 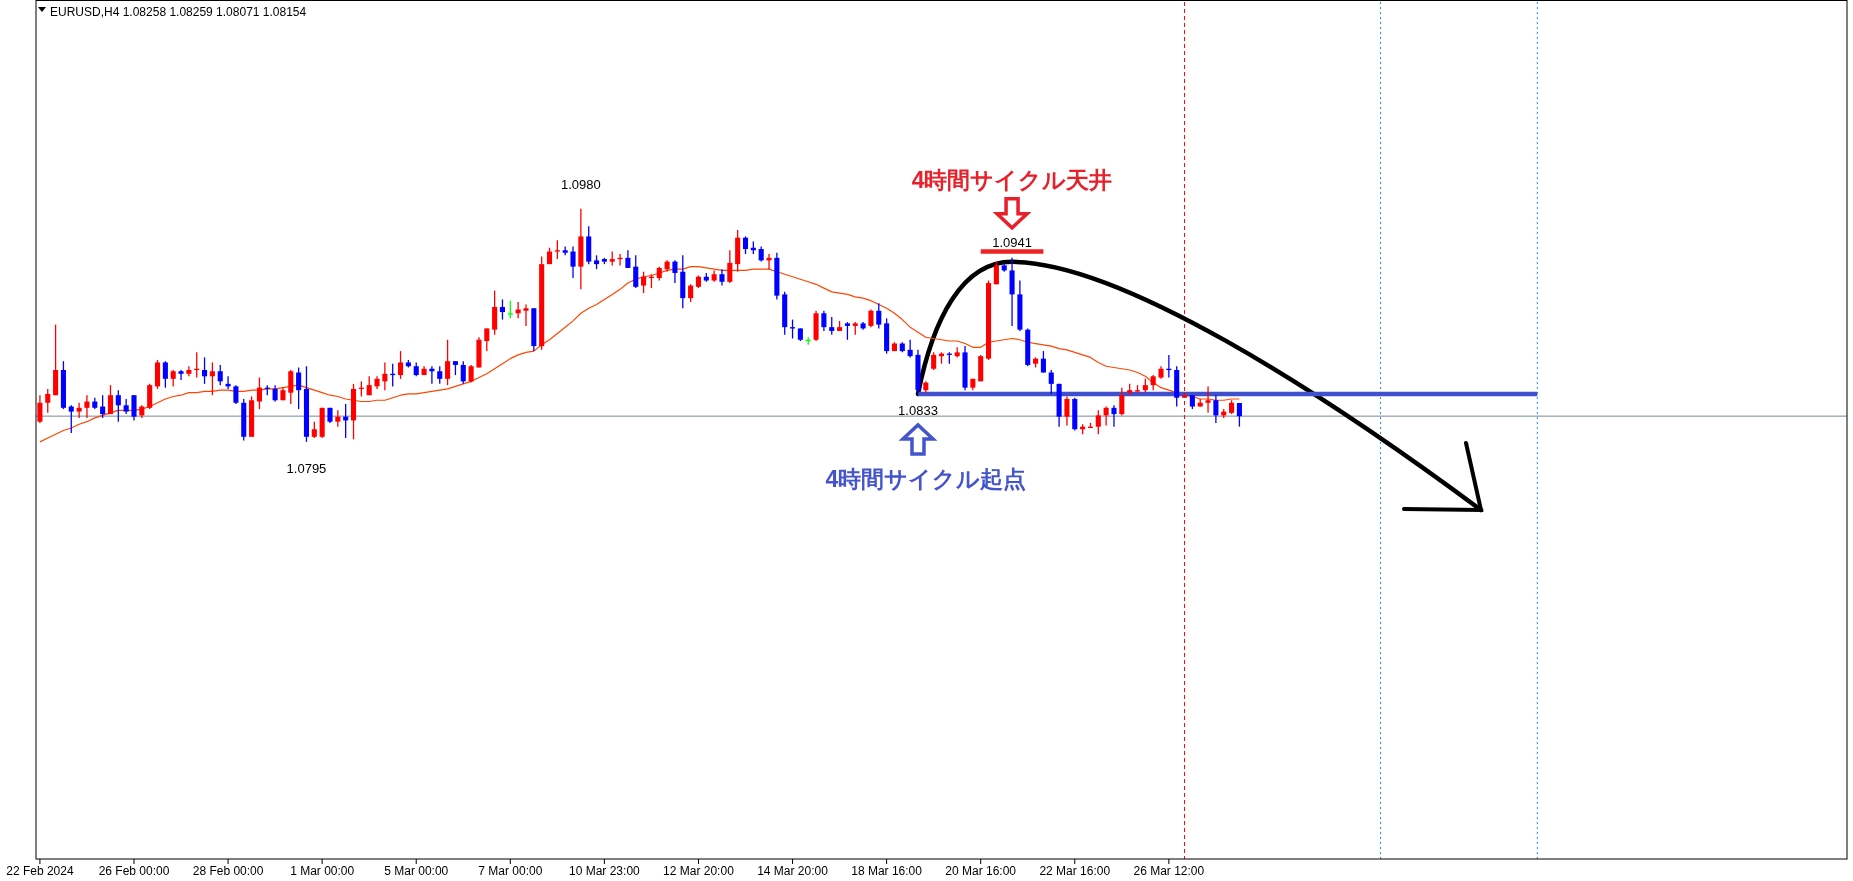 What do you see at coordinates (1075, 871) in the screenshot?
I see `x-tick-label: 22 Mar 16:00` at bounding box center [1075, 871].